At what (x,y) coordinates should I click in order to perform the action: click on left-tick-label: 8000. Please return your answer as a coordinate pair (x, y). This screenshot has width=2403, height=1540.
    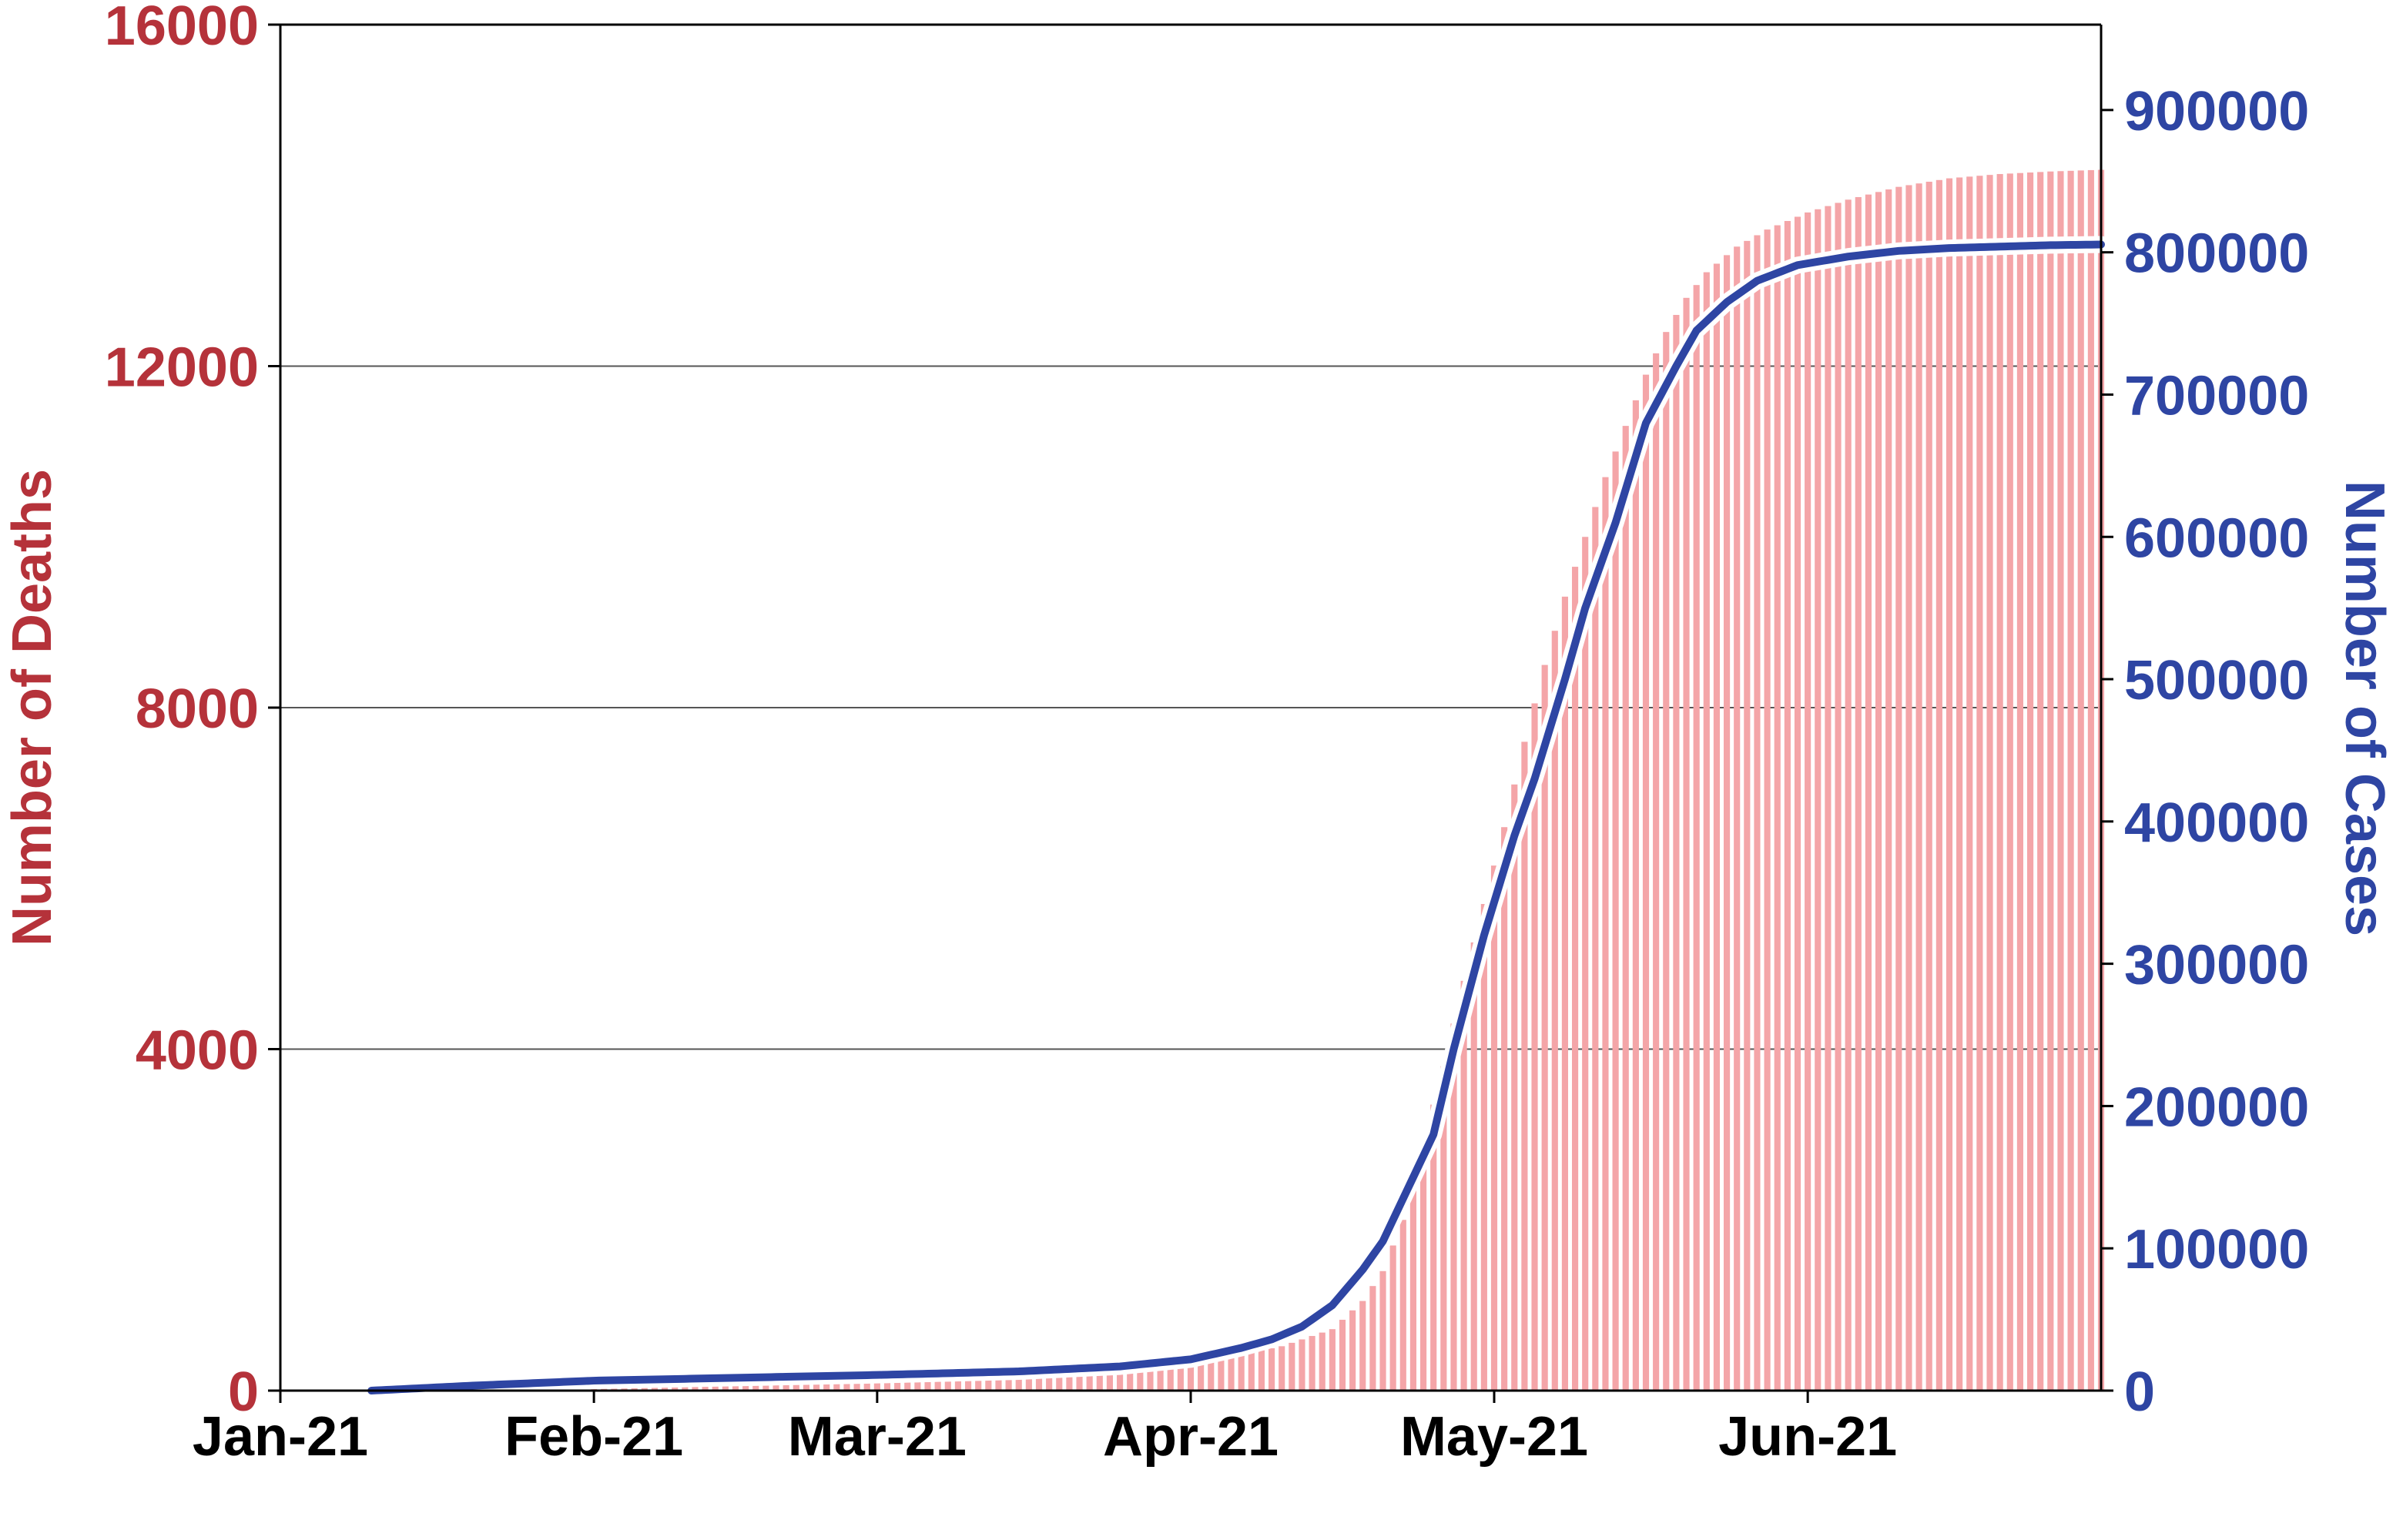
    Looking at the image, I should click on (198, 709).